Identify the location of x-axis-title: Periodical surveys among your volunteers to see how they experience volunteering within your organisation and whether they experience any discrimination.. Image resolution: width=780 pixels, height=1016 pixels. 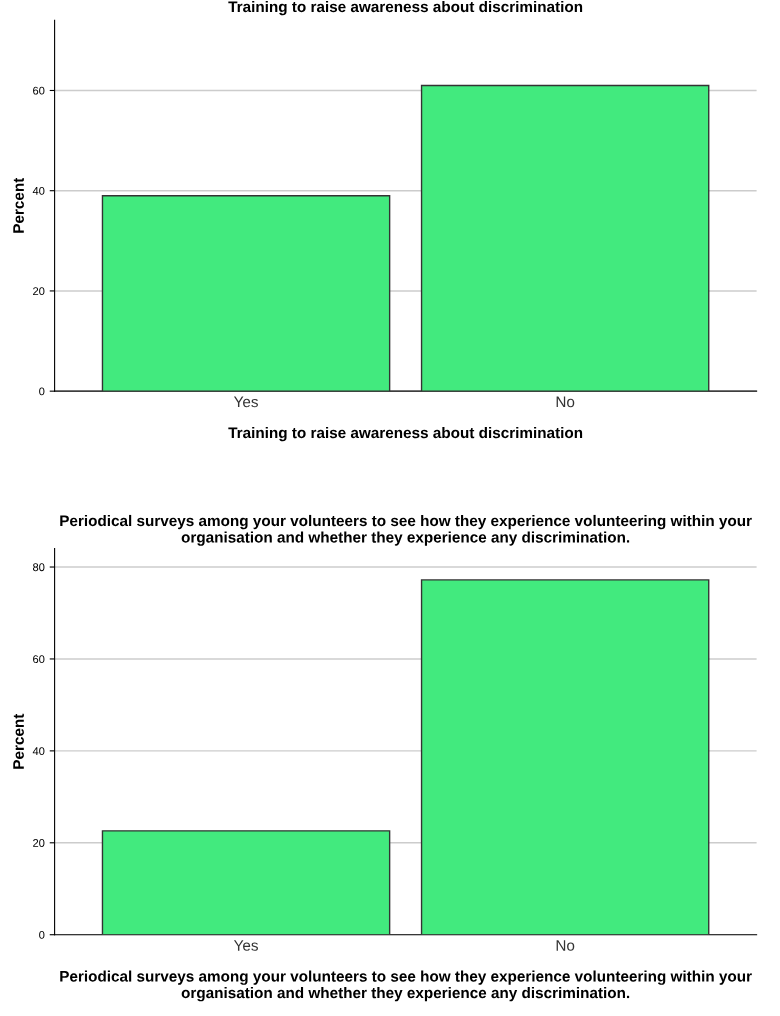
(406, 986).